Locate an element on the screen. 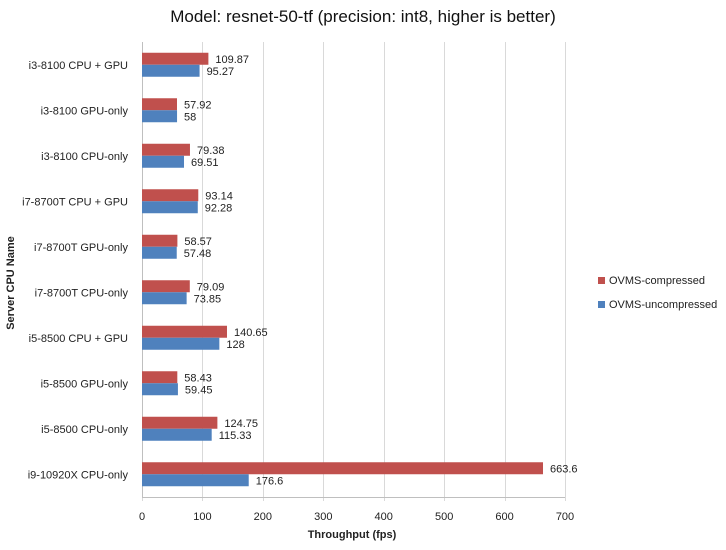  category-label: i5-8500 CPU + GPU is located at coordinates (78, 339).